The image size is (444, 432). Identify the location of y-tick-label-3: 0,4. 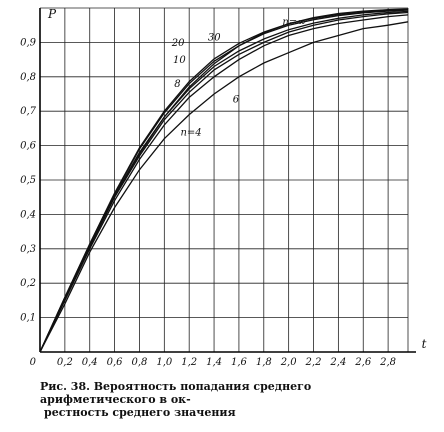
(28, 214).